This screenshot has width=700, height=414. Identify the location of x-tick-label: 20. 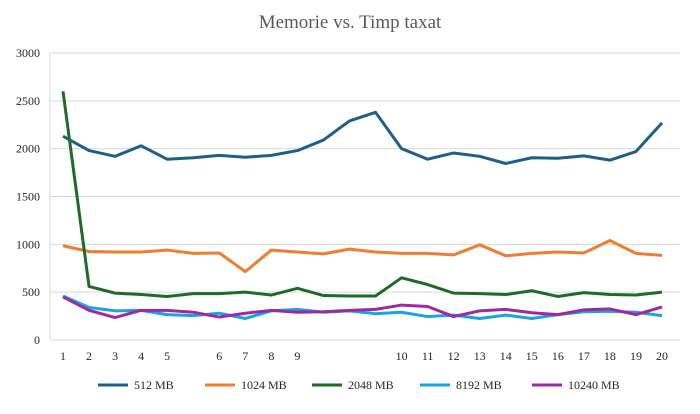
(662, 356).